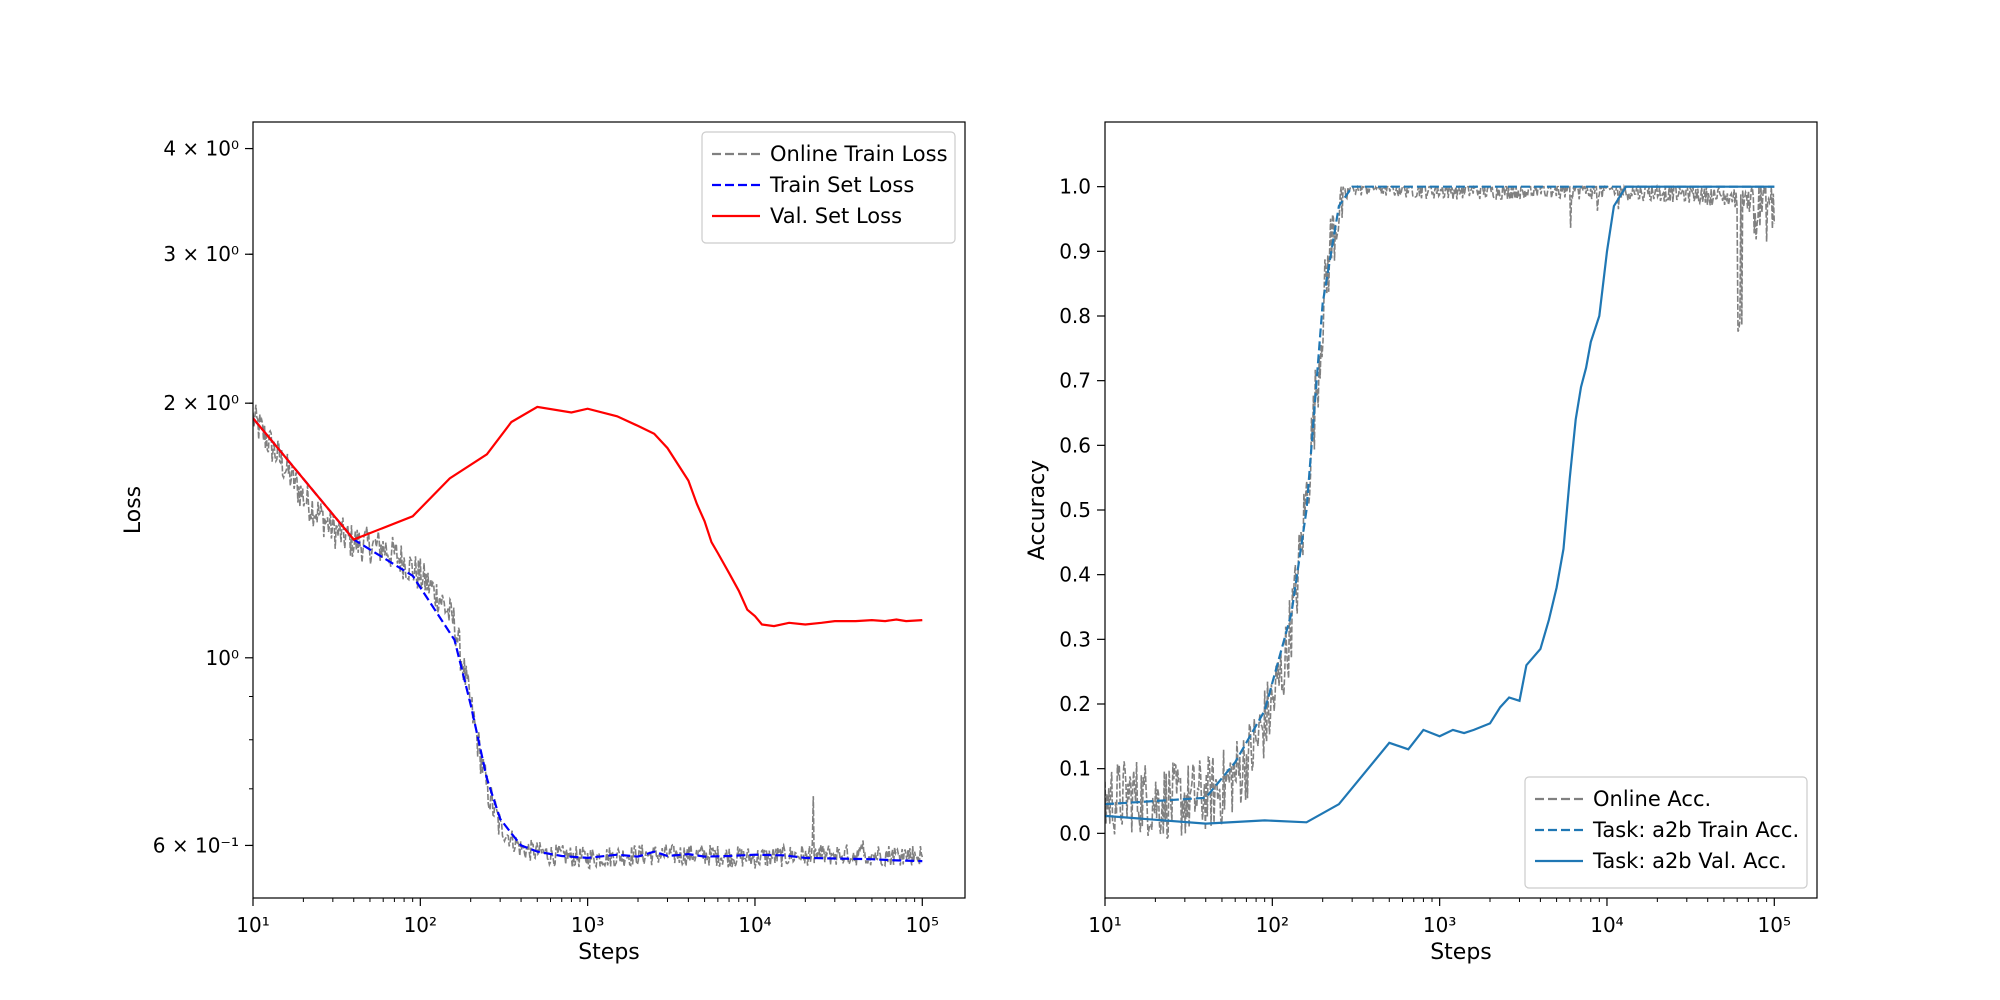 This screenshot has height=1000, width=2000. What do you see at coordinates (201, 403) in the screenshot?
I see `y-tick-label: 2 × 10⁰` at bounding box center [201, 403].